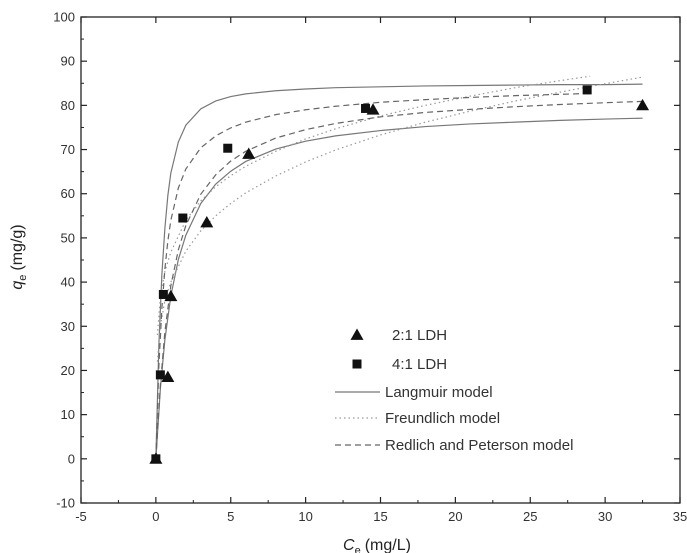 This screenshot has height=553, width=687. What do you see at coordinates (357, 334) in the screenshot?
I see `legend-2-1-ldh-marker` at bounding box center [357, 334].